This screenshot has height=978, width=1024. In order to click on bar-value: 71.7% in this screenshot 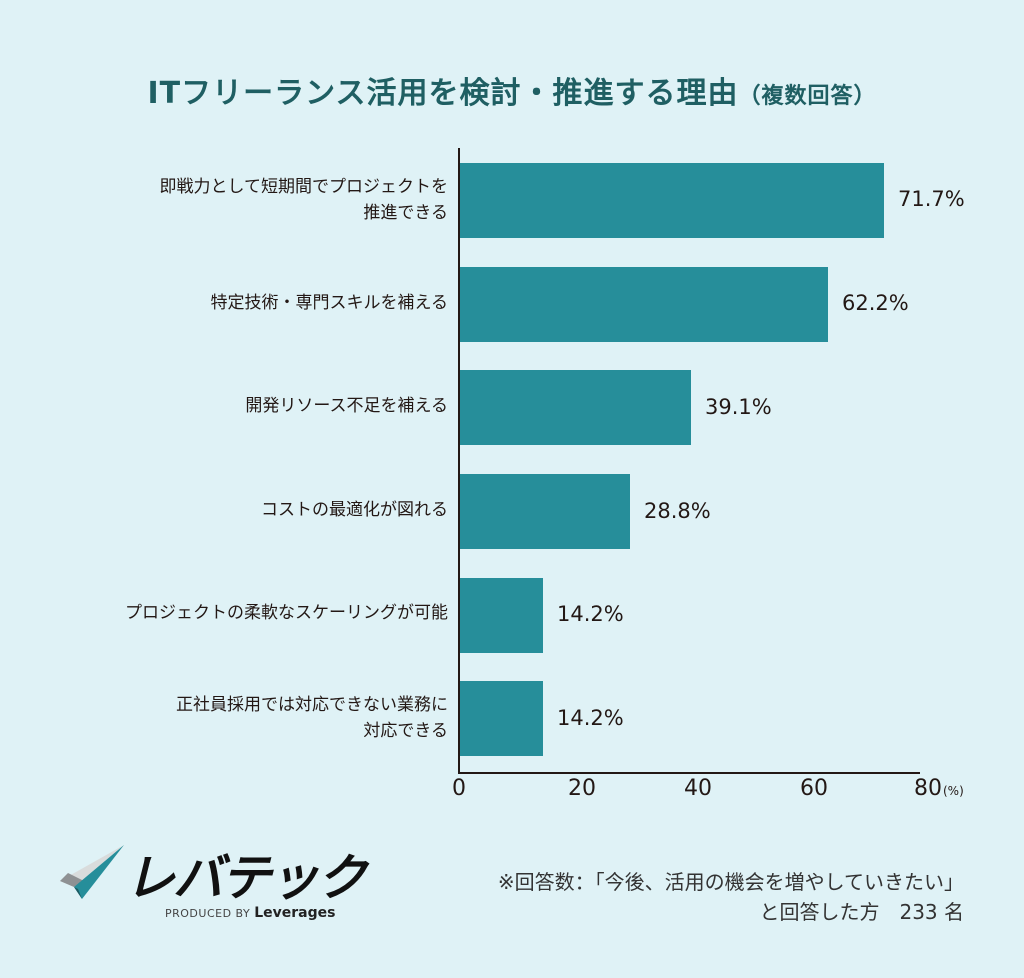, I will do `click(931, 199)`.